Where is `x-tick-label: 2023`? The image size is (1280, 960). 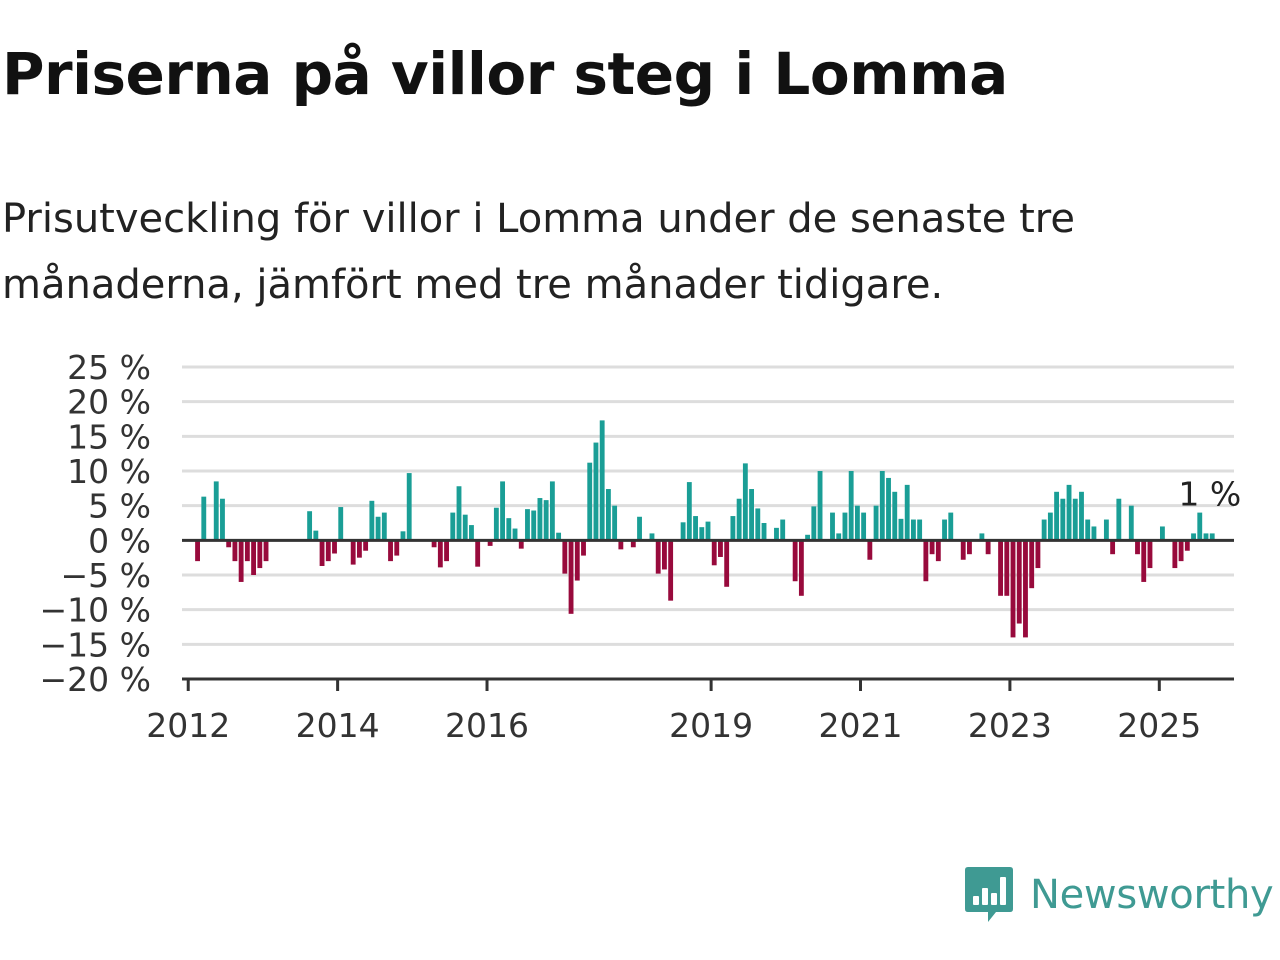 x-tick-label: 2023 is located at coordinates (1010, 725).